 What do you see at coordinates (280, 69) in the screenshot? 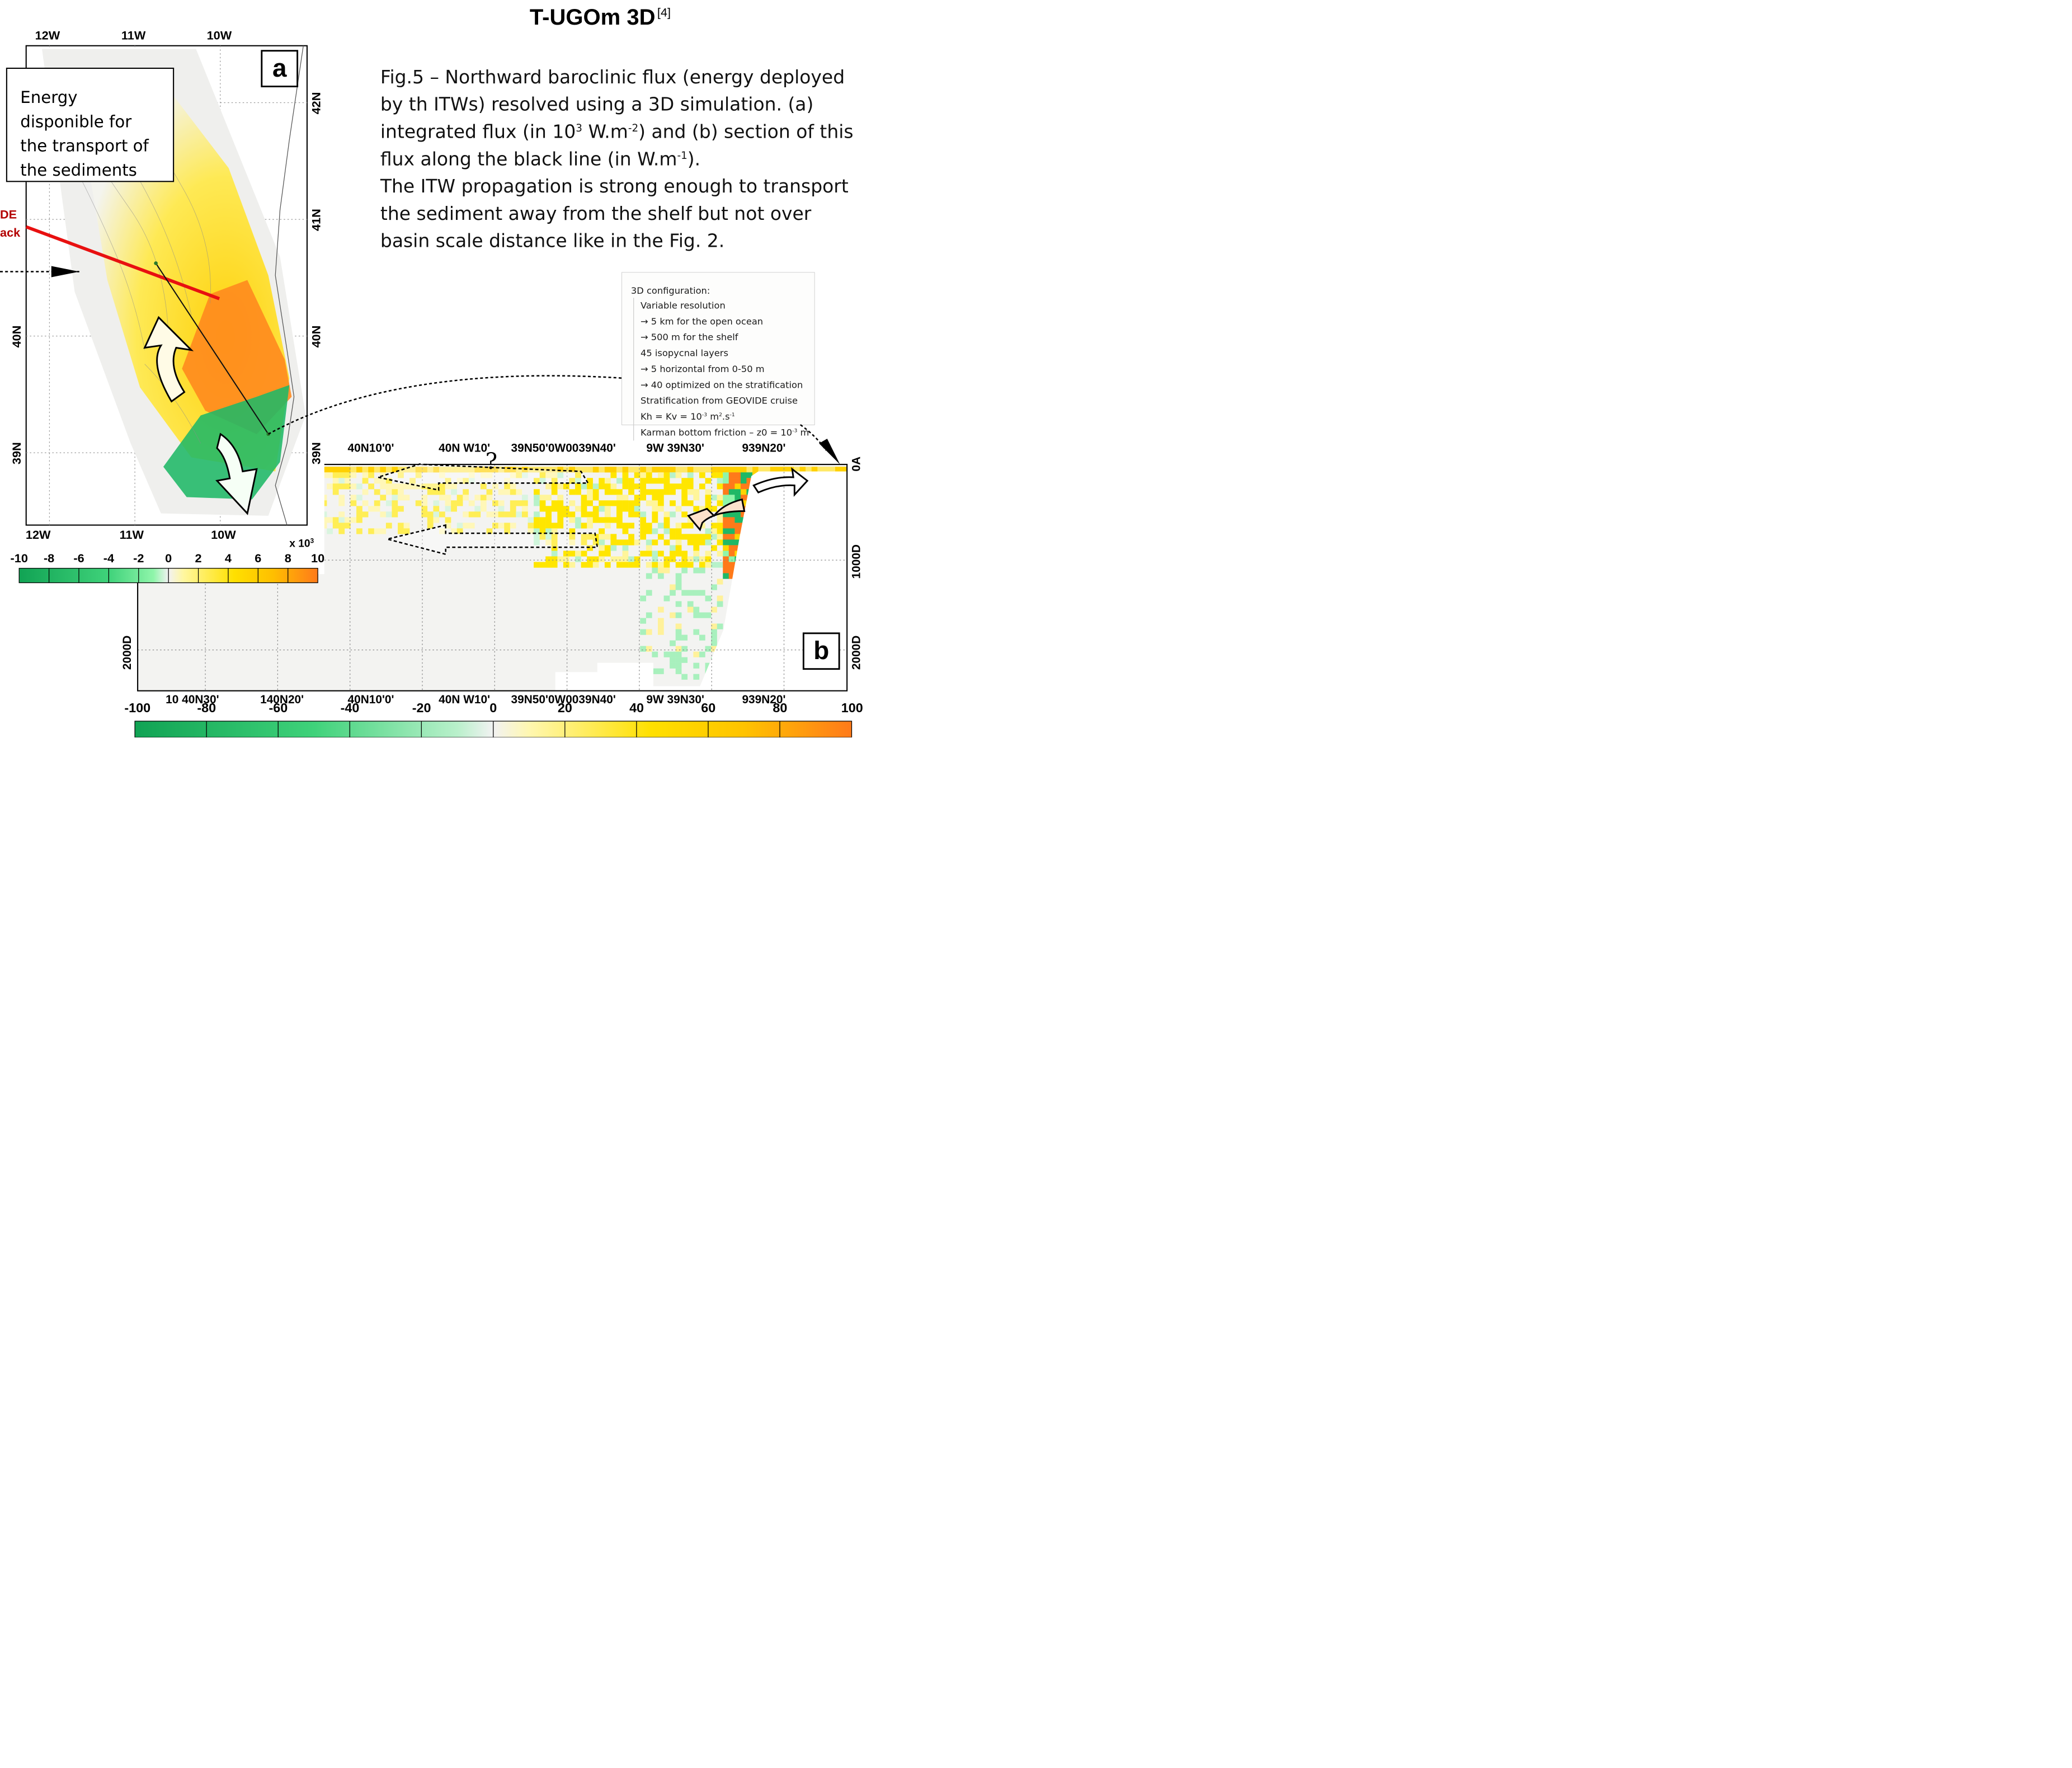
I see `panel-a-label: a` at bounding box center [280, 69].